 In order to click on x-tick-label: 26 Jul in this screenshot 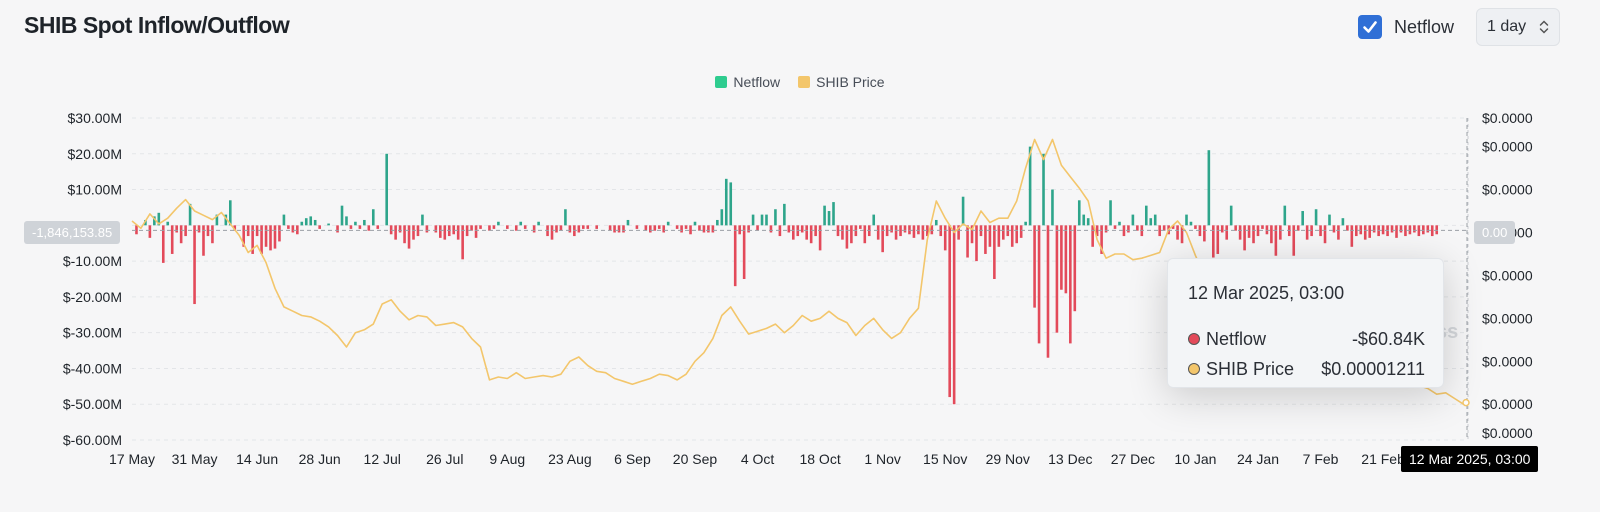, I will do `click(444, 459)`.